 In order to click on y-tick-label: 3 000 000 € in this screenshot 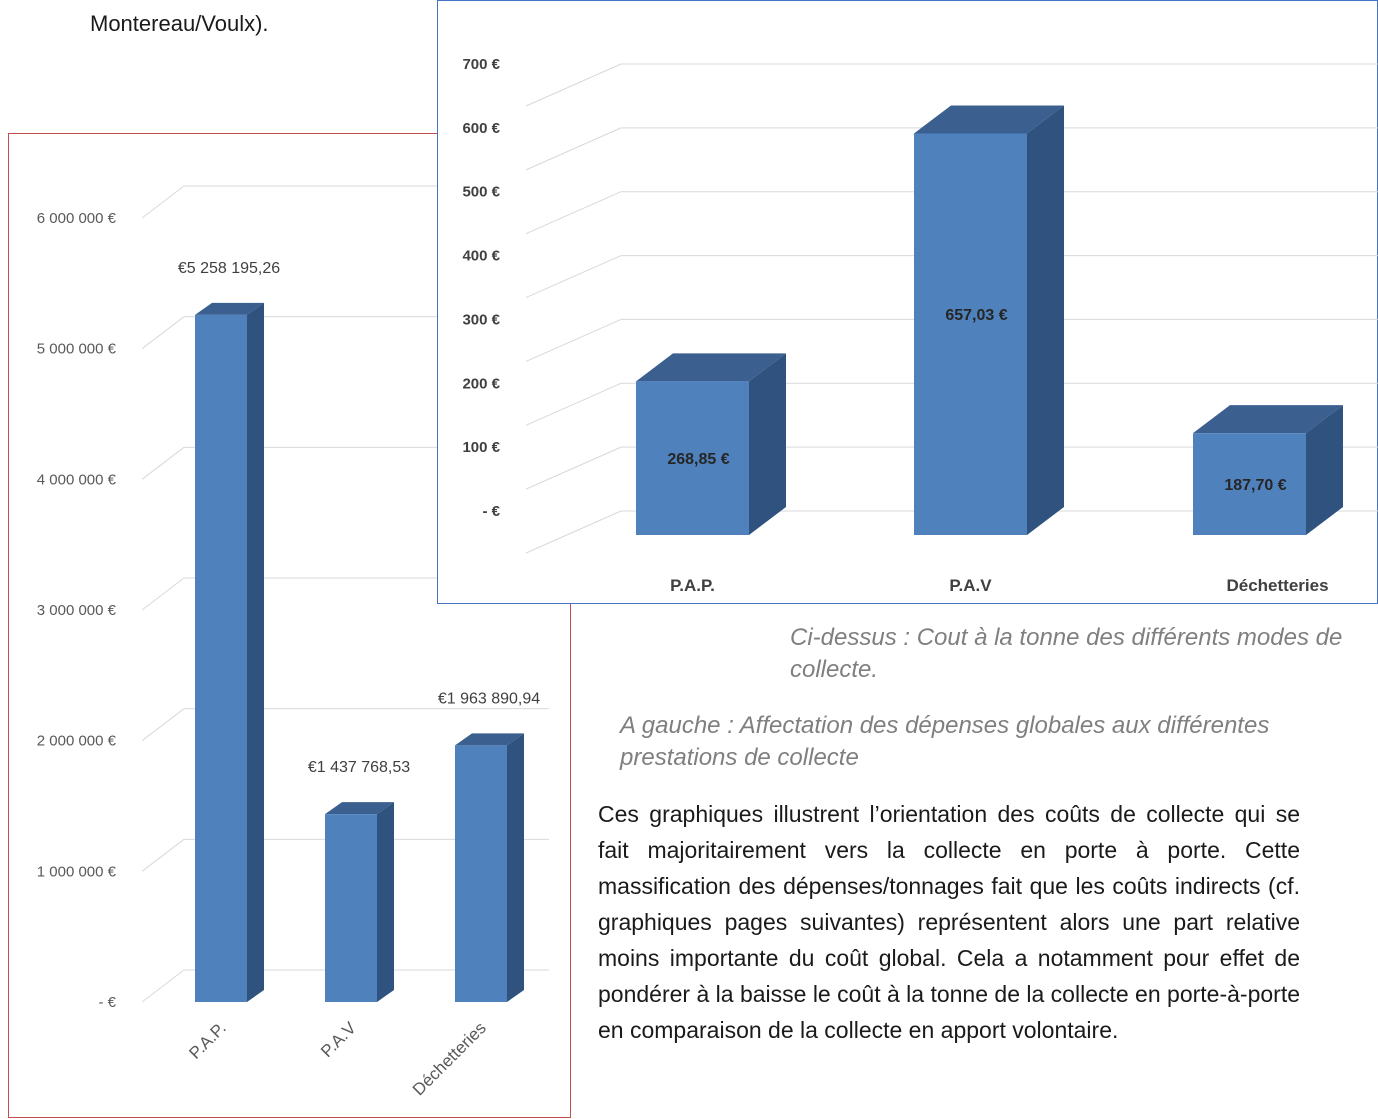, I will do `click(77, 610)`.